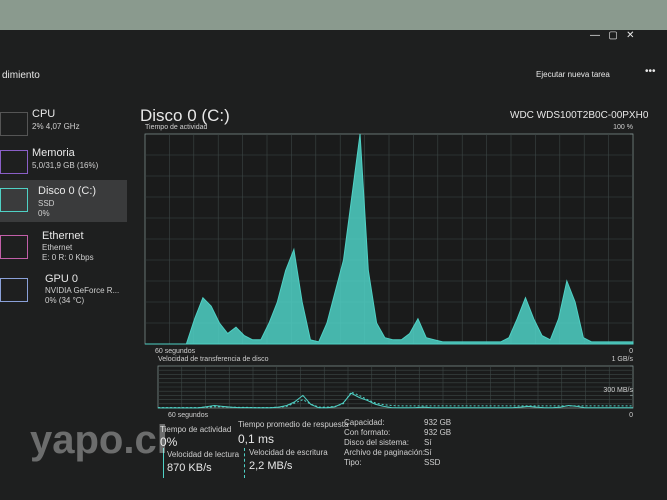 This screenshot has height=500, width=667. What do you see at coordinates (353, 462) in the screenshot?
I see `property-label: Tipo:` at bounding box center [353, 462].